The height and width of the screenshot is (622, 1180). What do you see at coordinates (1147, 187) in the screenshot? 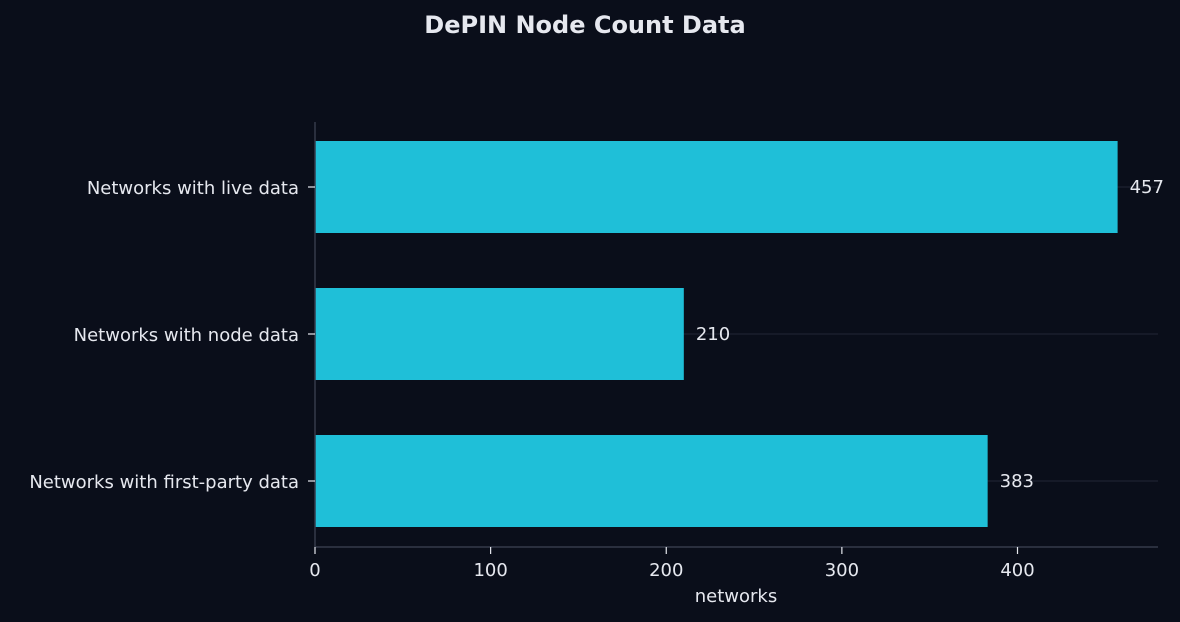
I see `bar-value-label: 457` at bounding box center [1147, 187].